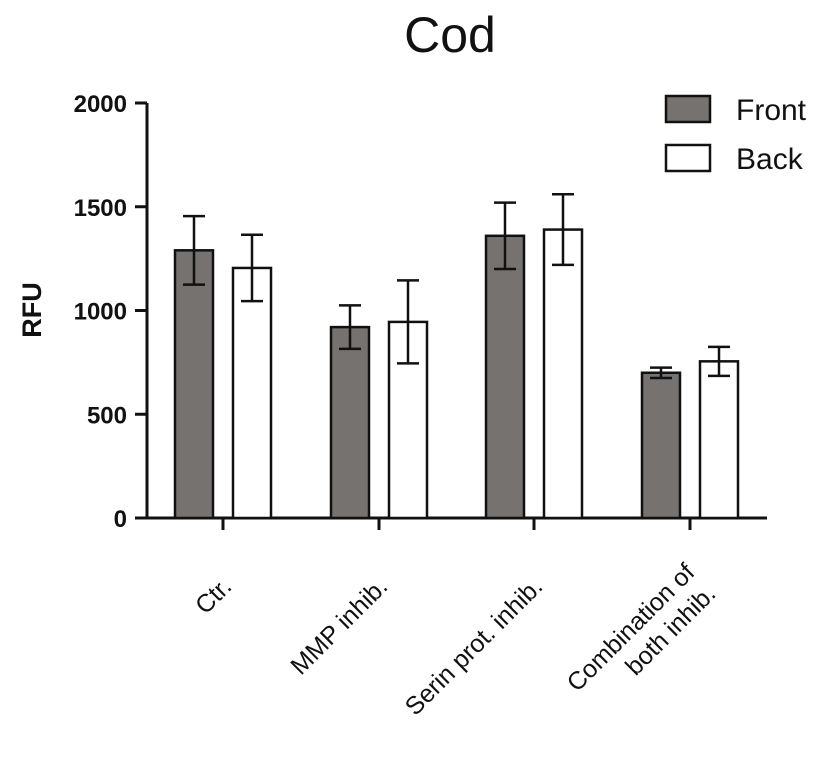 The width and height of the screenshot is (817, 779). I want to click on y-axis-label: RFU, so click(32, 310).